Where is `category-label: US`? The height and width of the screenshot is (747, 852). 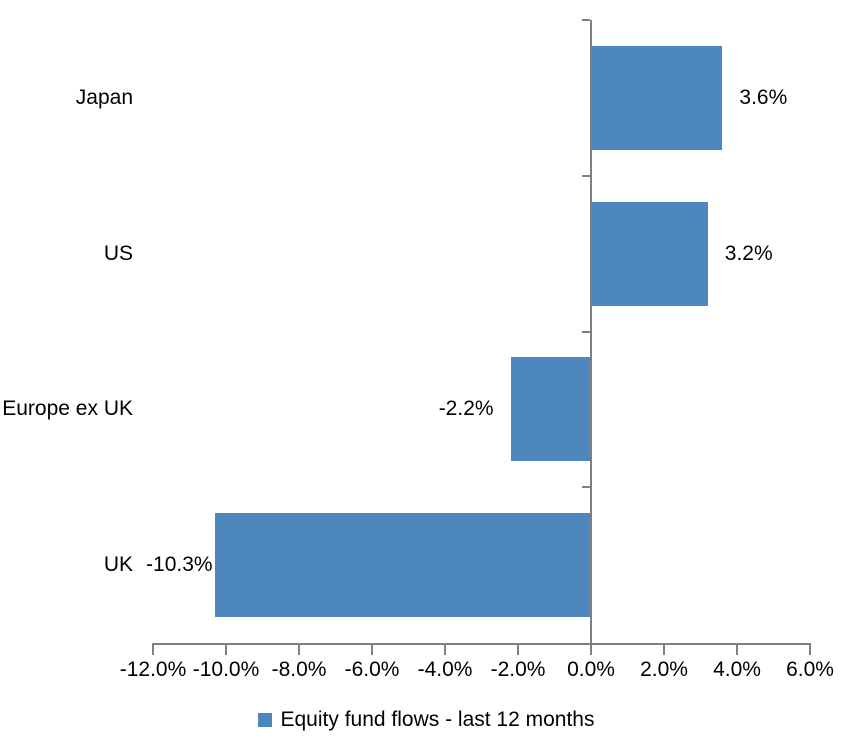
category-label: US is located at coordinates (118, 253).